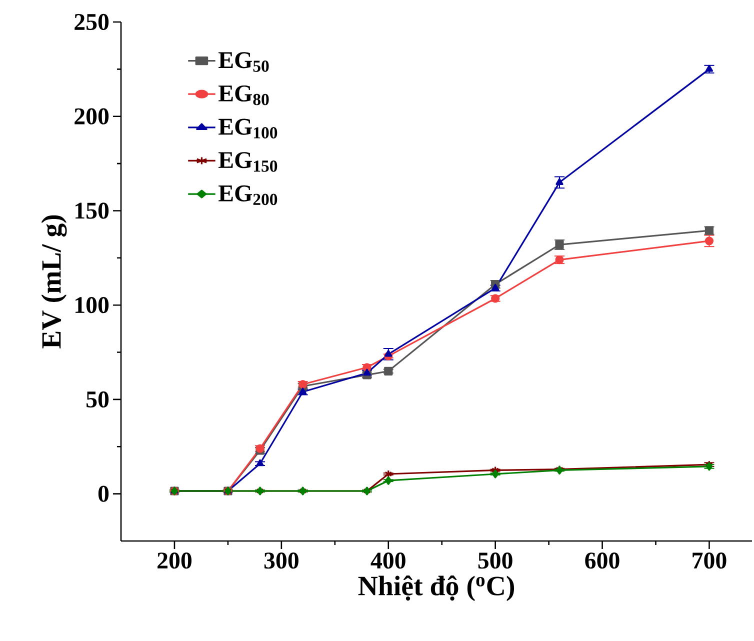  I want to click on x-tick-label: 300, so click(281, 560).